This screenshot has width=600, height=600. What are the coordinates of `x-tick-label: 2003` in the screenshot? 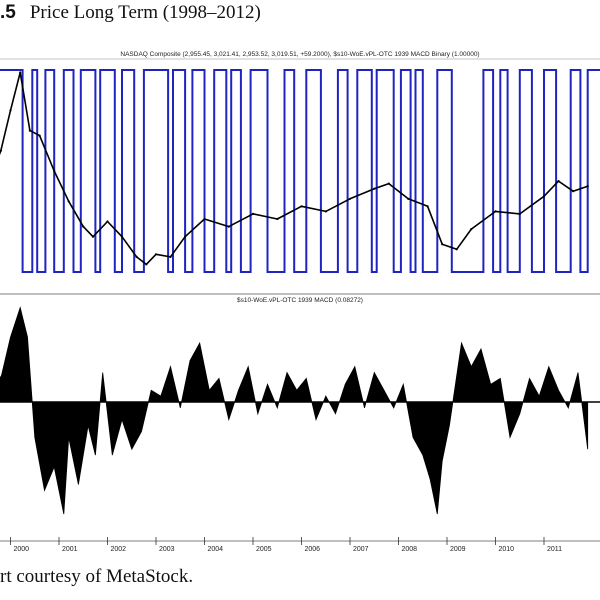 It's located at (167, 549).